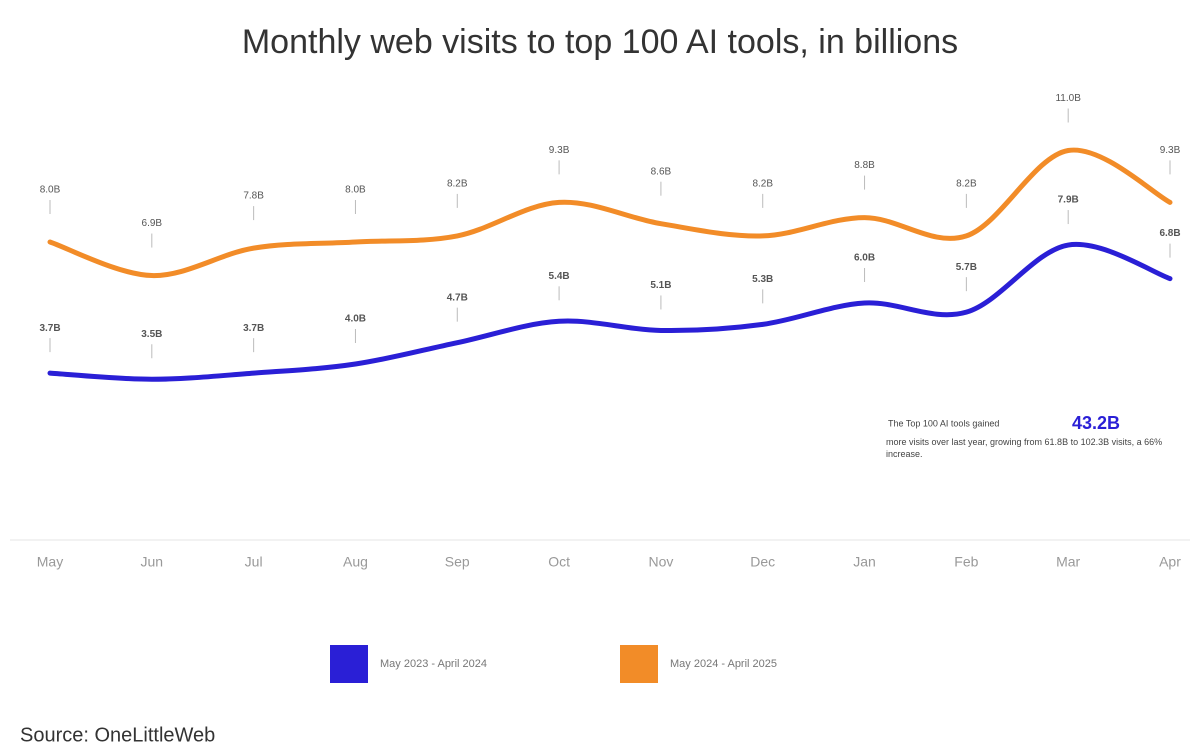 The width and height of the screenshot is (1200, 755). What do you see at coordinates (117, 735) in the screenshot?
I see `source: Source: OneLittleWeb` at bounding box center [117, 735].